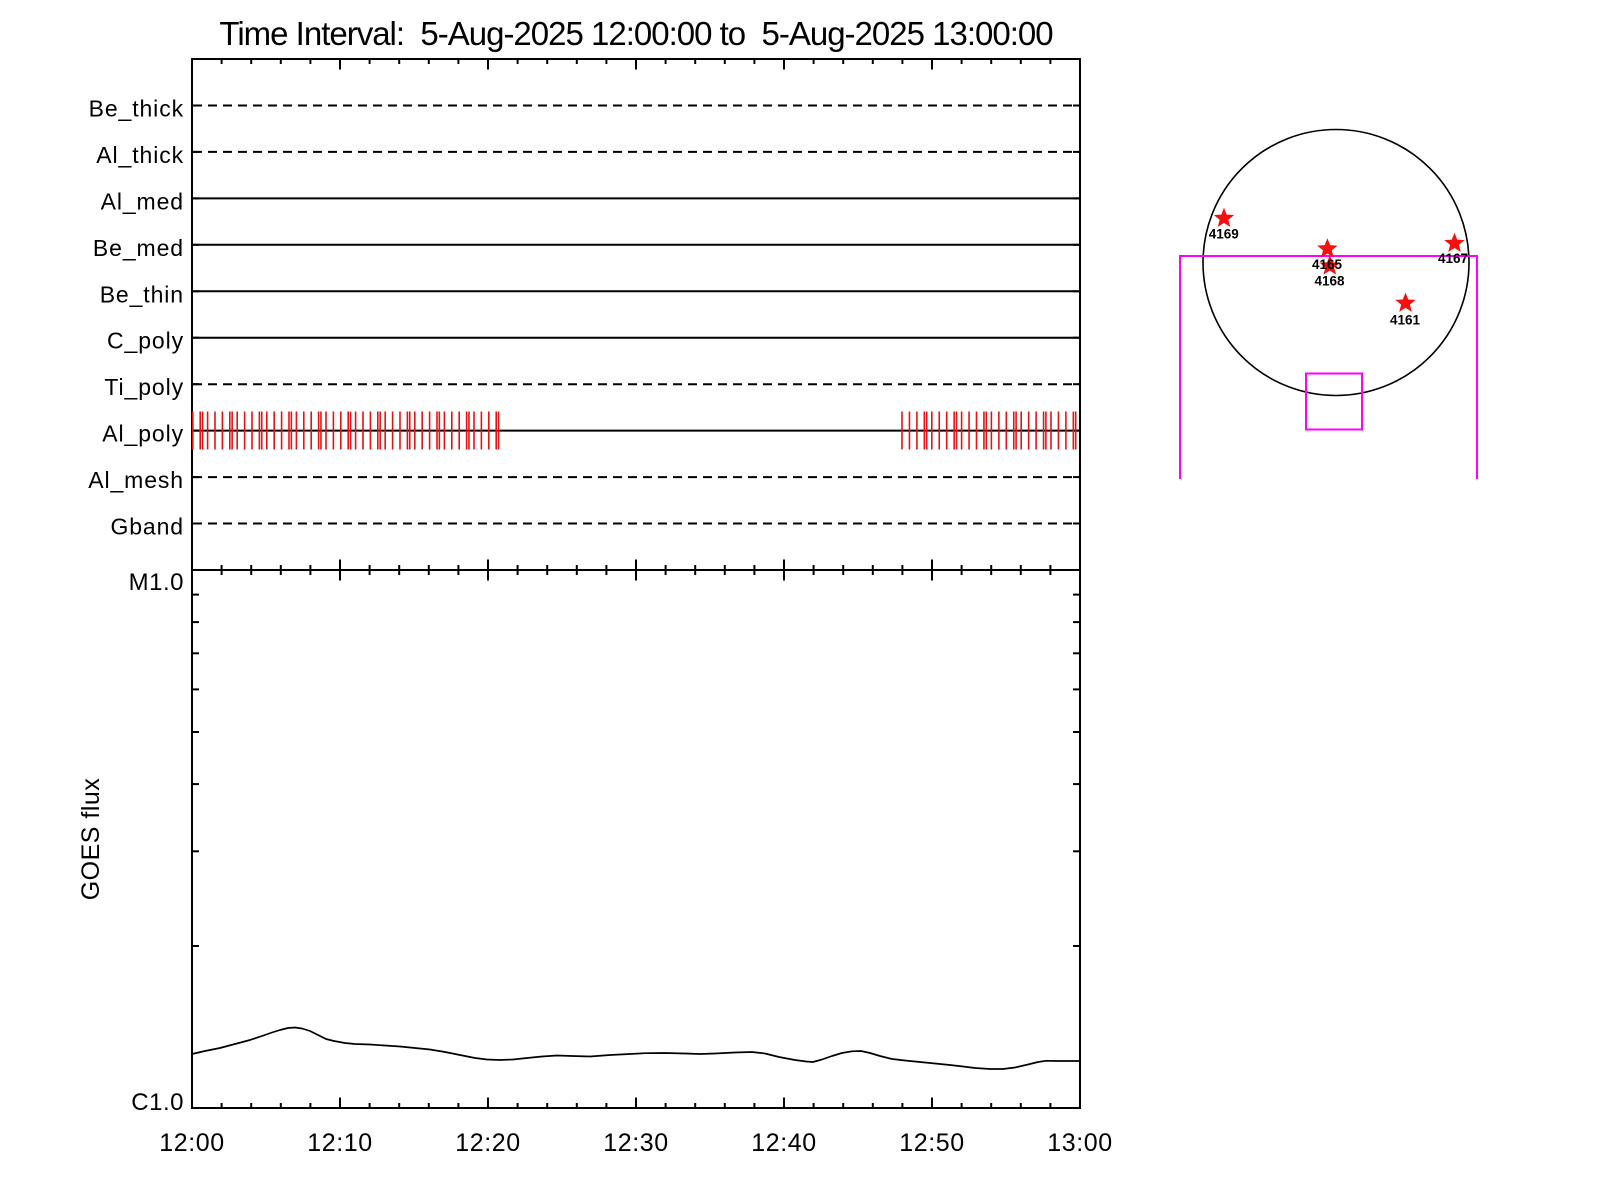 This screenshot has height=1200, width=1600. What do you see at coordinates (157, 1102) in the screenshot?
I see `svg-text: C1.0` at bounding box center [157, 1102].